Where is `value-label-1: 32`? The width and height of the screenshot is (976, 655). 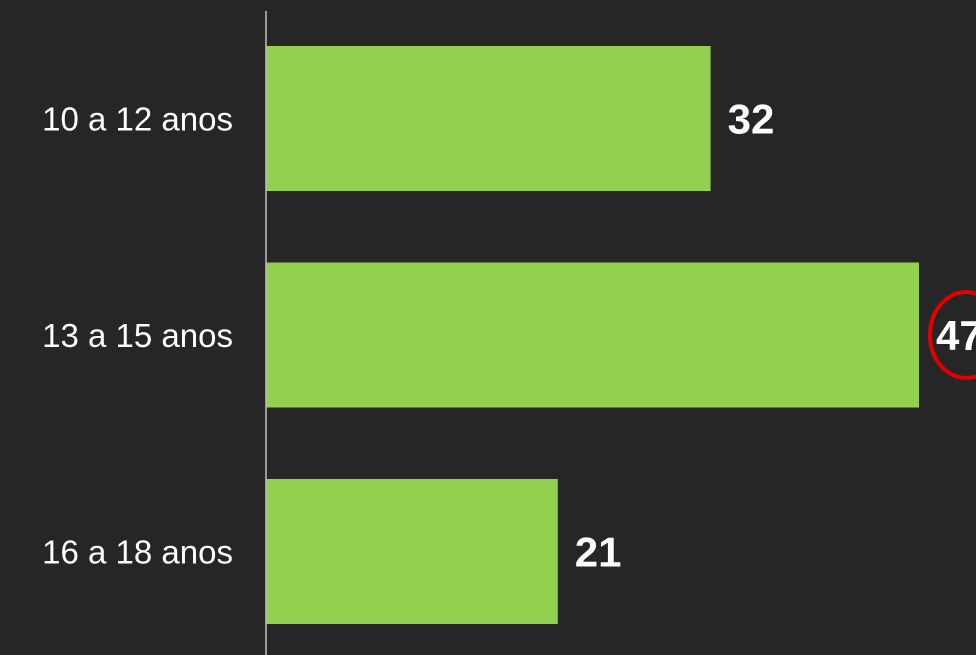
value-label-1: 32 is located at coordinates (751, 119).